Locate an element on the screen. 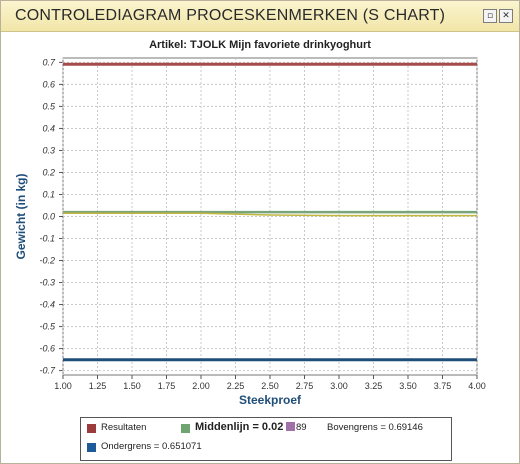 The height and width of the screenshot is (464, 520). y-tick-label: 0.6 is located at coordinates (48, 84).